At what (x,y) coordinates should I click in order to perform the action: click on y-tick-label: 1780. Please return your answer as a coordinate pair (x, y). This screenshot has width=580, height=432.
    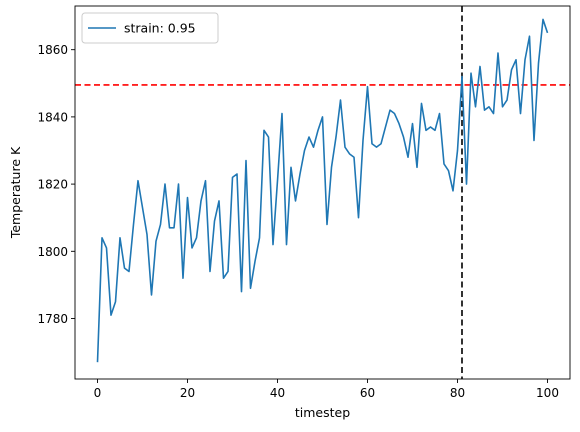
    Looking at the image, I should click on (52, 319).